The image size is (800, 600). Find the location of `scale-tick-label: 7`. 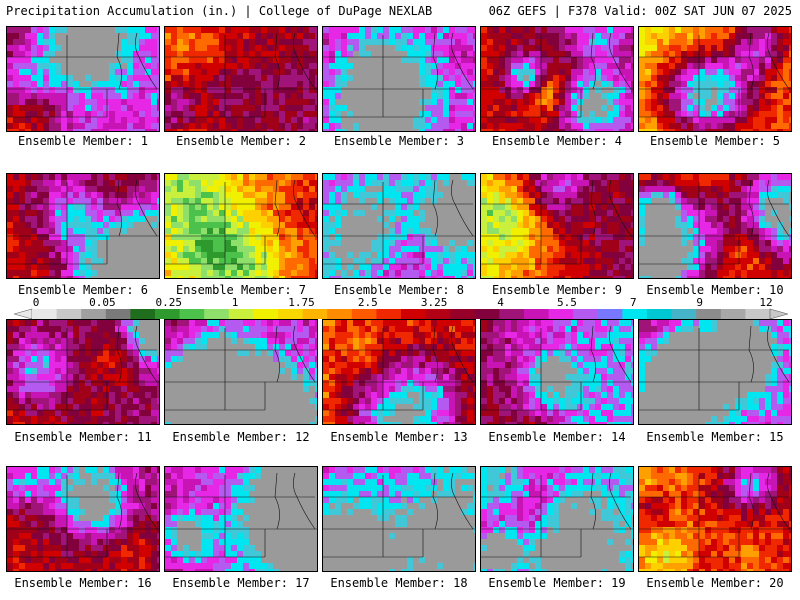

scale-tick-label: 7 is located at coordinates (633, 302).